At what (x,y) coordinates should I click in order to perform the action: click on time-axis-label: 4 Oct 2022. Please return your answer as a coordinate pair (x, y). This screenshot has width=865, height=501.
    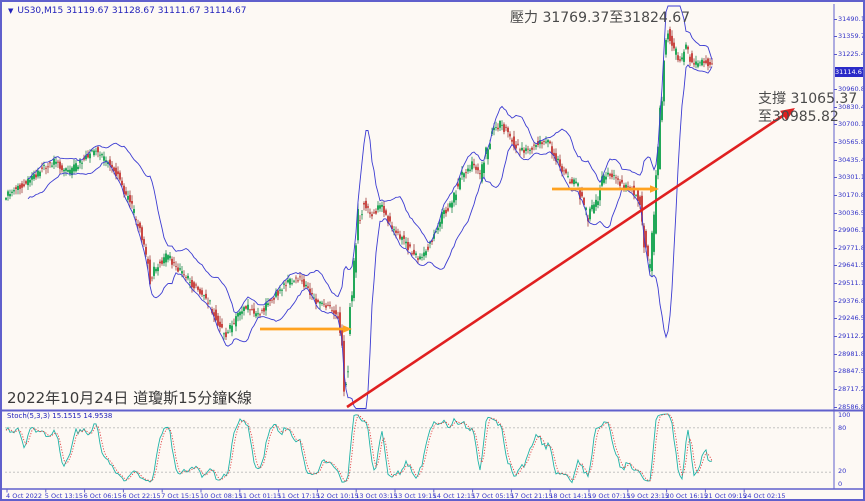
    Looking at the image, I should click on (24, 496).